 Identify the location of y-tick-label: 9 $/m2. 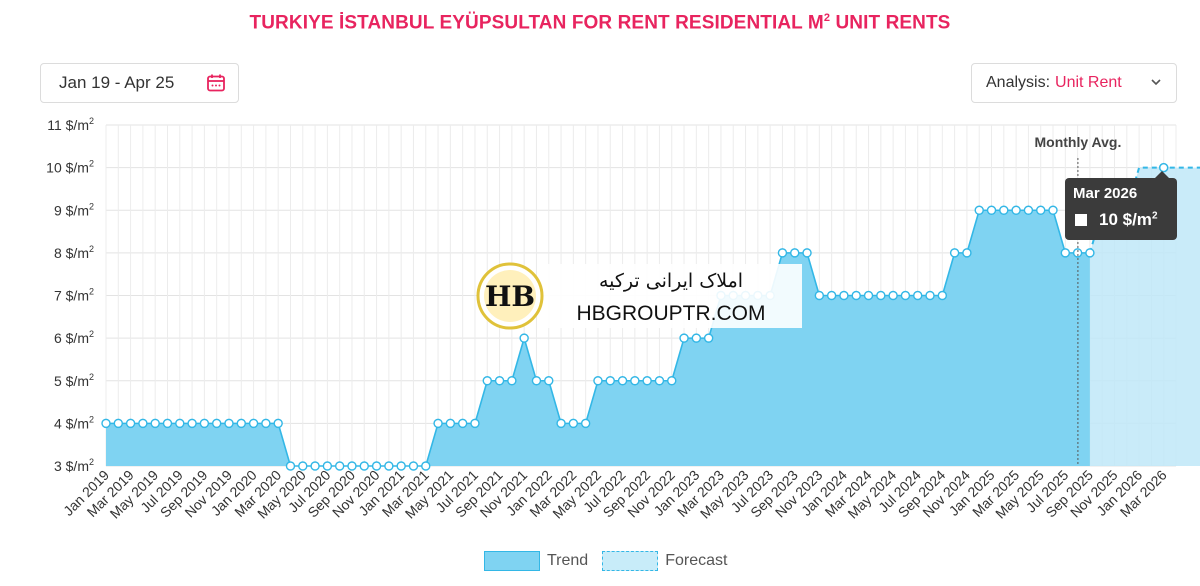
(74, 209).